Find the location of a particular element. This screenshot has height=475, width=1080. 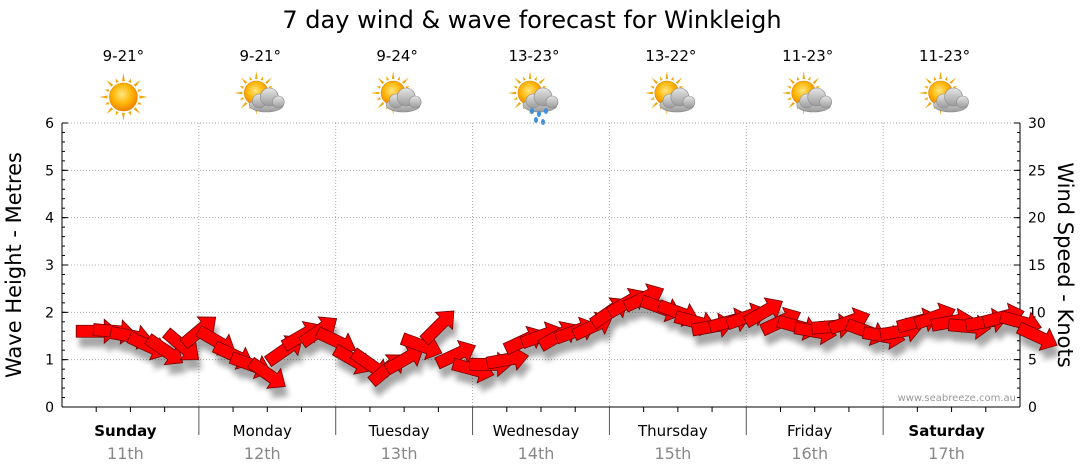

credit-text: www.seabreeze.com.au is located at coordinates (957, 398).